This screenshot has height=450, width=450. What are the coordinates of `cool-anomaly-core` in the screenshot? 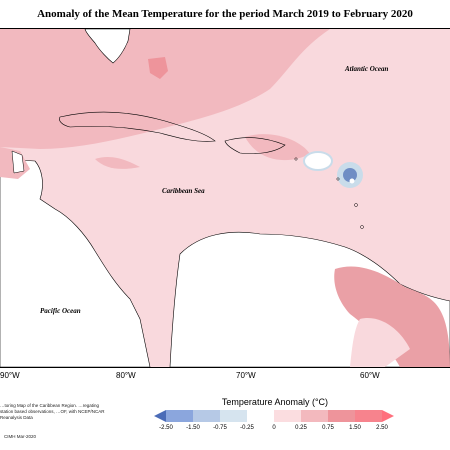 It's located at (350, 175).